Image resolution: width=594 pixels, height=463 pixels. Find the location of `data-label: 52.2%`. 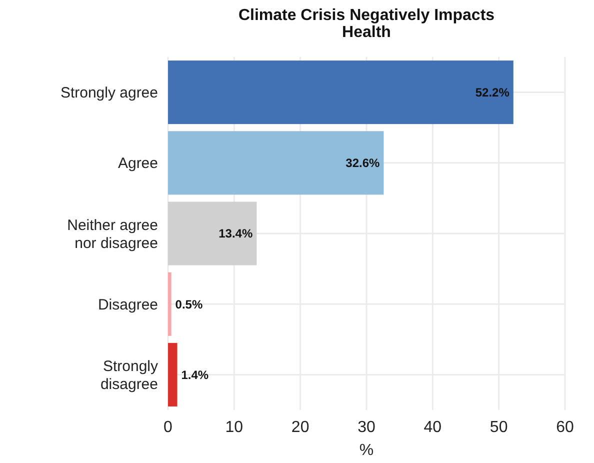

data-label: 52.2% is located at coordinates (492, 93).